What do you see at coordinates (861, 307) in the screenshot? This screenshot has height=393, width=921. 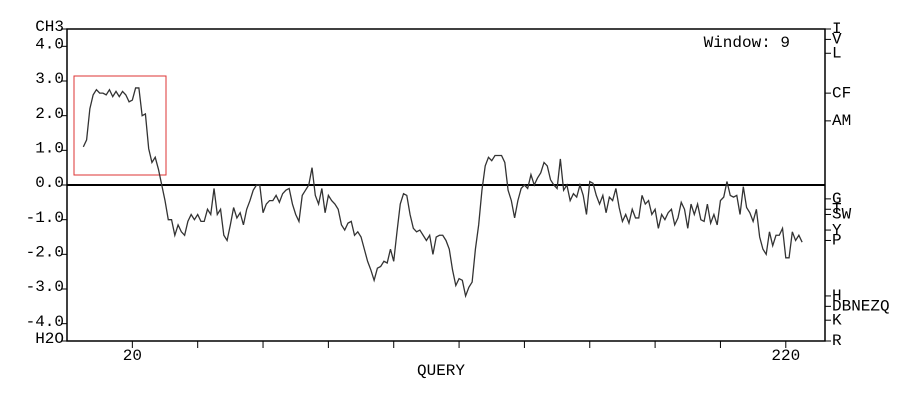 I see `y2-tick-label: DBNEZQ` at bounding box center [861, 307].